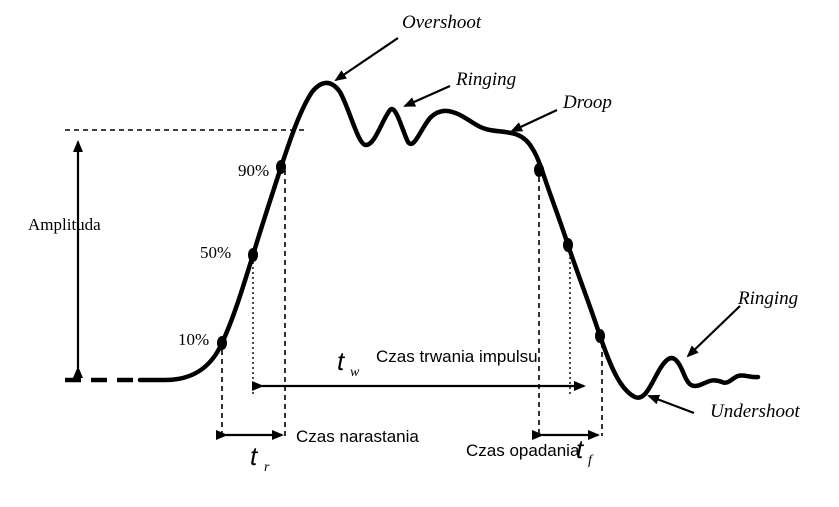 The height and width of the screenshot is (507, 839). What do you see at coordinates (600, 336) in the screenshot?
I see `point-10-fall` at bounding box center [600, 336].